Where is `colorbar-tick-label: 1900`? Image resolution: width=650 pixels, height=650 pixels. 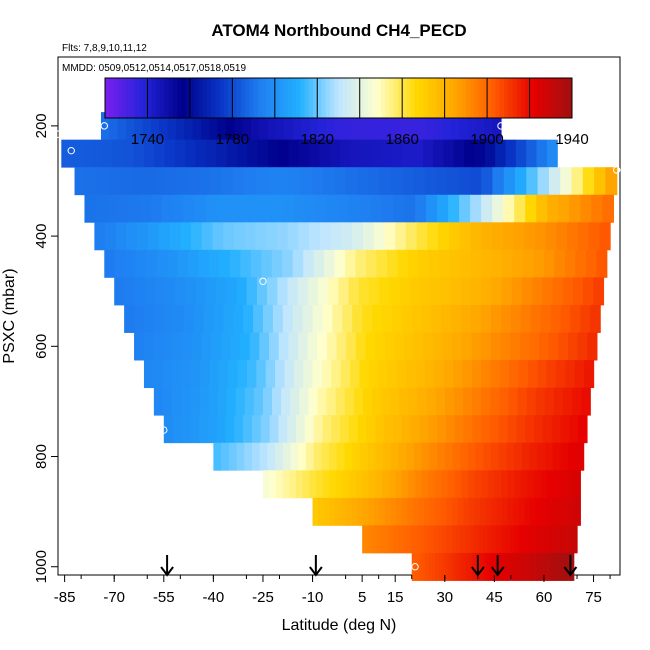
colorbar-tick-label: 1900 is located at coordinates (486, 139).